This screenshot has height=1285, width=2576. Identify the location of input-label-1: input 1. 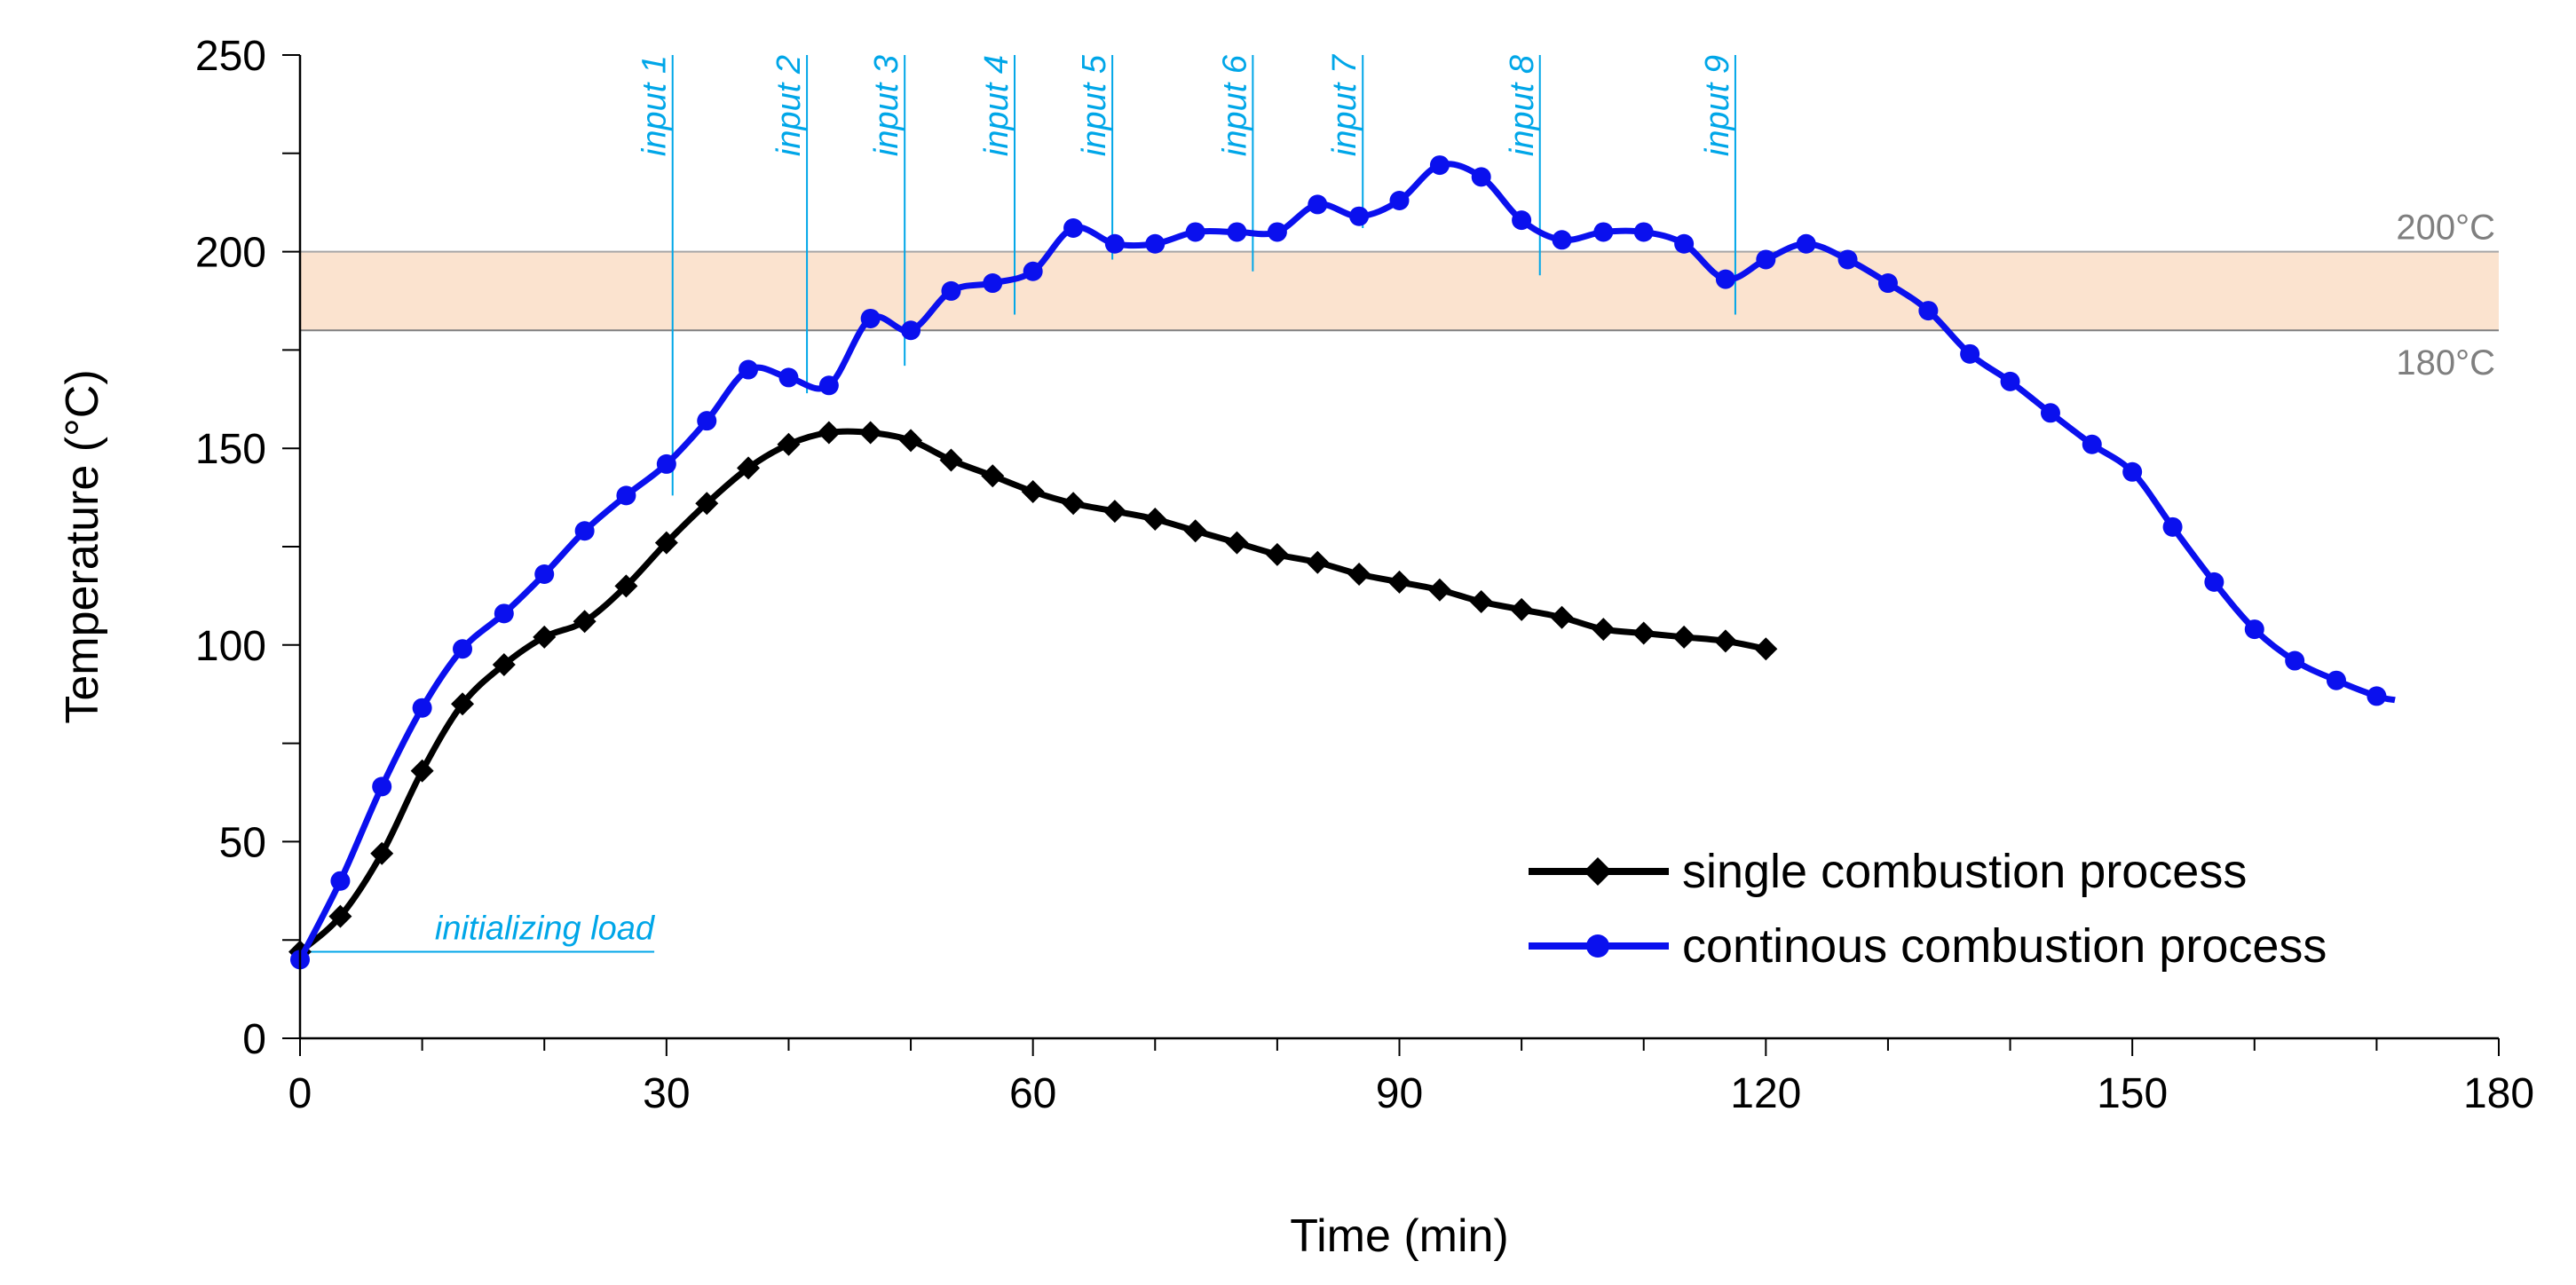
(655, 106).